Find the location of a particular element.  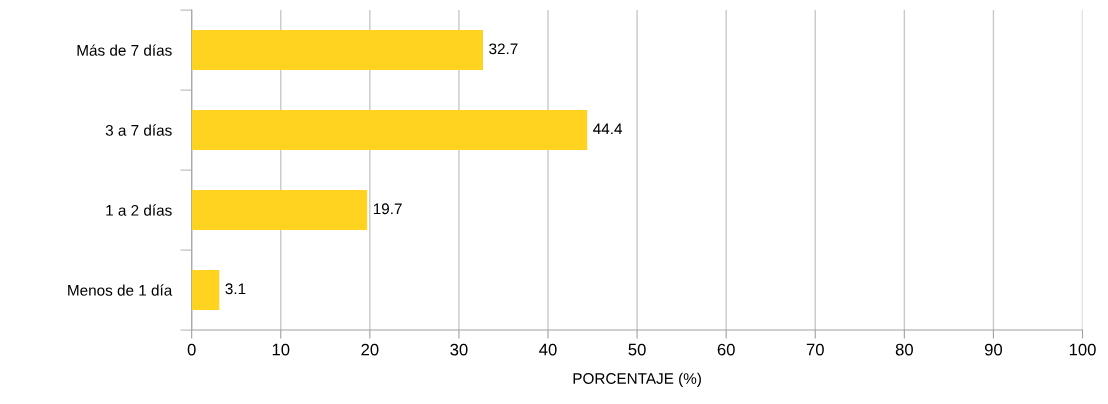

x-tick-label: 70 is located at coordinates (815, 349).